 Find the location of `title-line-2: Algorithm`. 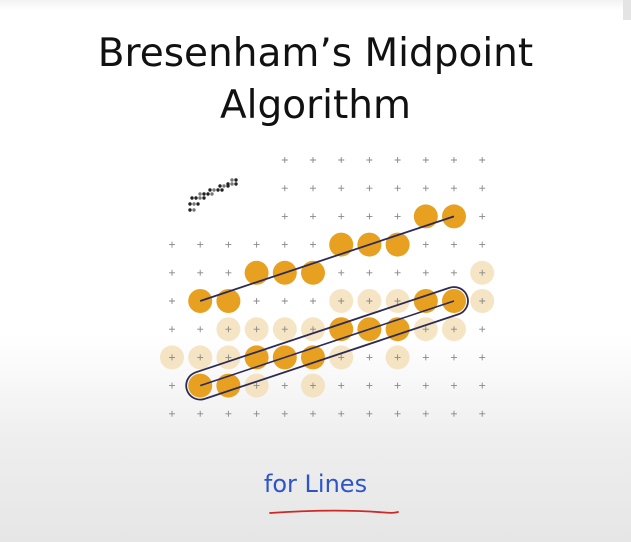

title-line-2: Algorithm is located at coordinates (315, 105).